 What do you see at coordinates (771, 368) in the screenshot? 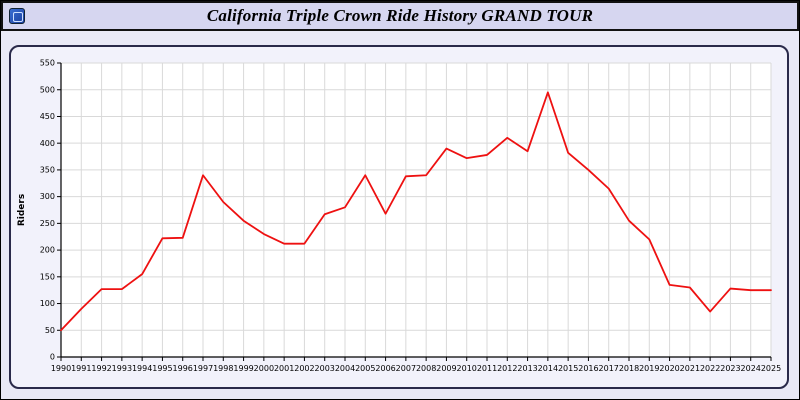
I see `svg-text: 2025` at bounding box center [771, 368].